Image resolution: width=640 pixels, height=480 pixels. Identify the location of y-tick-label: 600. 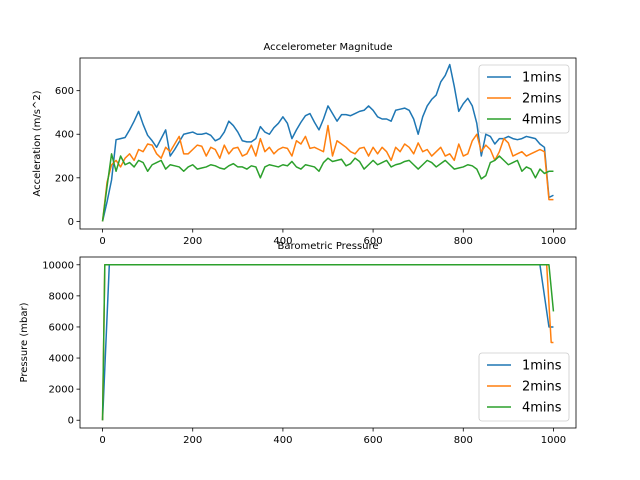
(64, 91).